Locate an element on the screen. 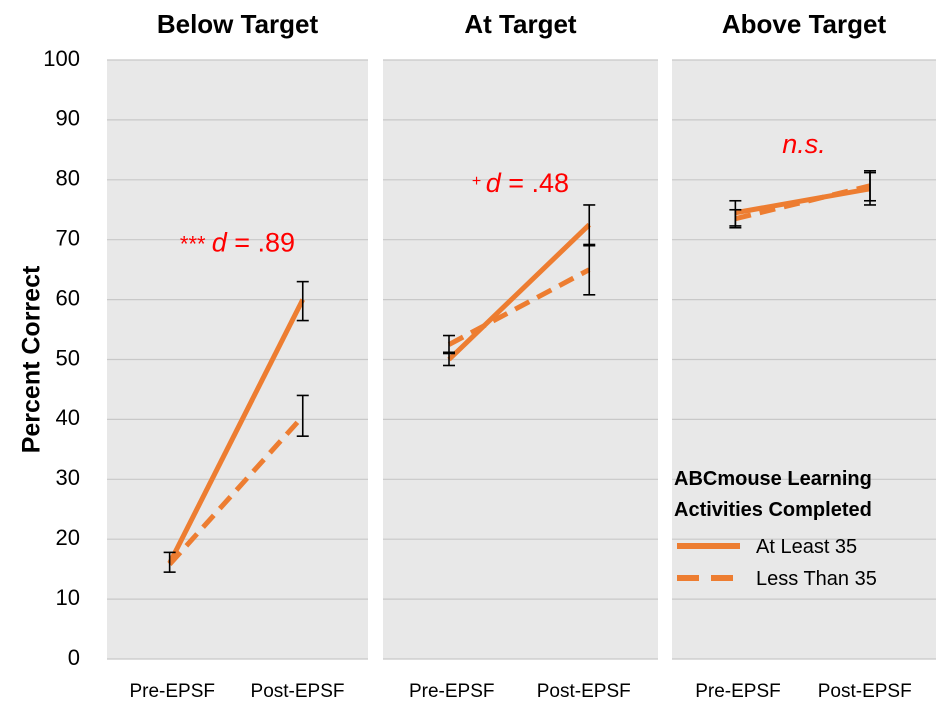 This screenshot has height=705, width=936. legend-title: ABCmouse Learning is located at coordinates (773, 479).